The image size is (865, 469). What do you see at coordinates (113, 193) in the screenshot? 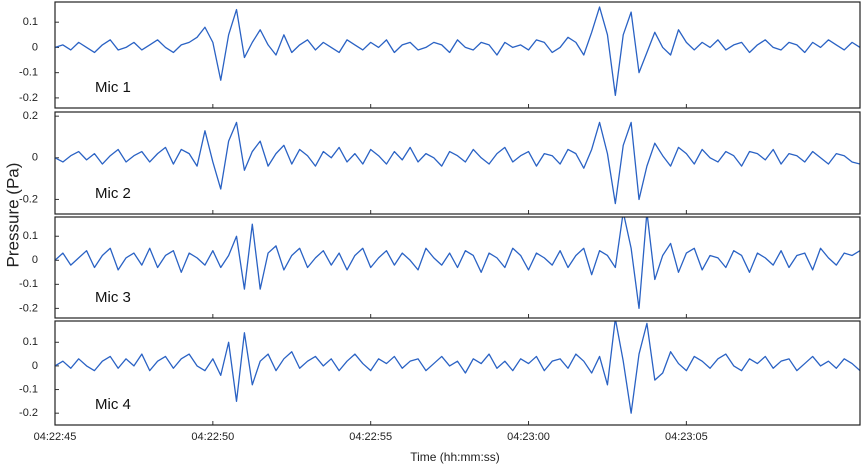
I see `legend-label: Mic 2` at bounding box center [113, 193].